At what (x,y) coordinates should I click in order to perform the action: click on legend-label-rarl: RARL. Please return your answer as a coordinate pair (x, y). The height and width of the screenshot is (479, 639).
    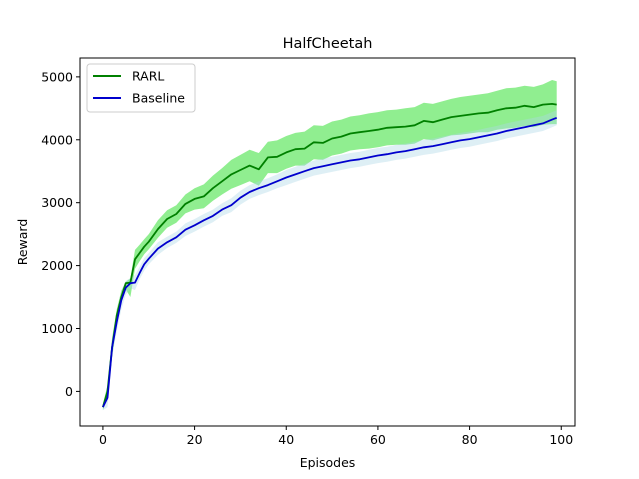
    Looking at the image, I should click on (148, 76).